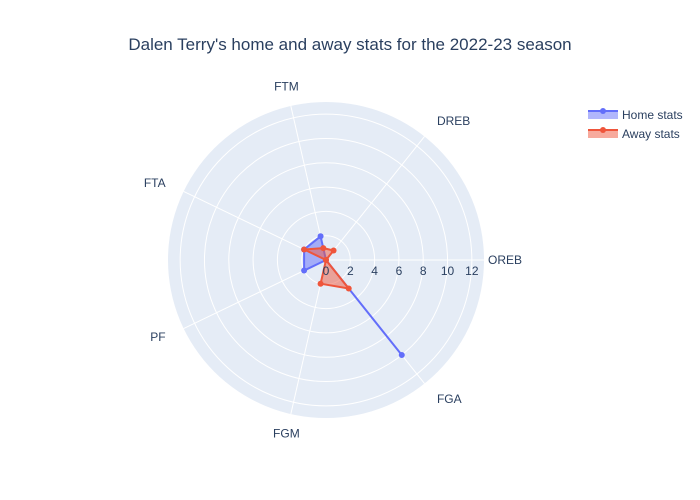 Image resolution: width=700 pixels, height=500 pixels. I want to click on angular-label-fga: FGA, so click(449, 399).